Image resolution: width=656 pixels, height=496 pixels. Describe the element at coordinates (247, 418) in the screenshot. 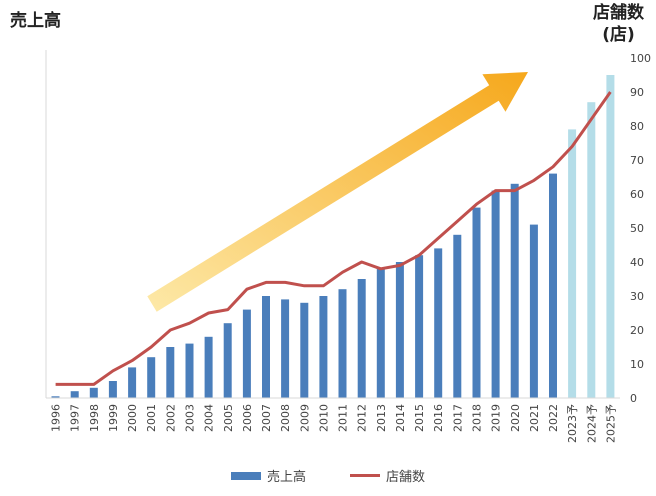

I see `x-tick-label: 2006` at that location.